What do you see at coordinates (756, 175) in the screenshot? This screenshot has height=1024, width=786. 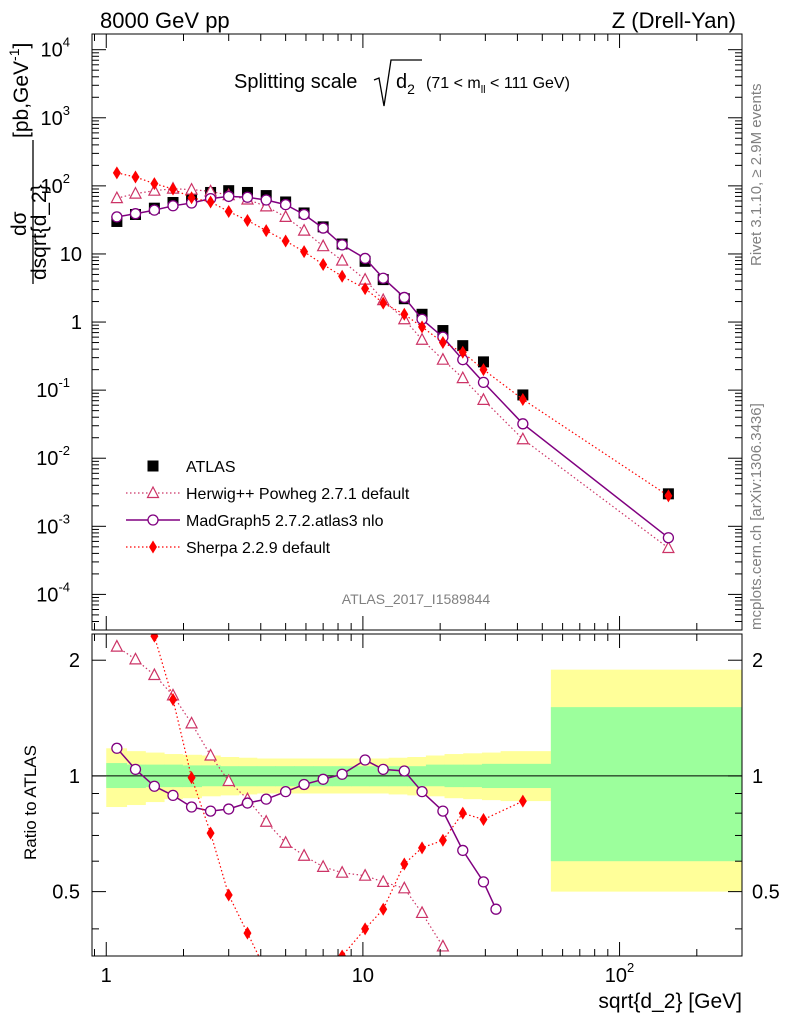 I see `rivet-label: Rivet 3.1.10, ≥ 2.9M events` at bounding box center [756, 175].